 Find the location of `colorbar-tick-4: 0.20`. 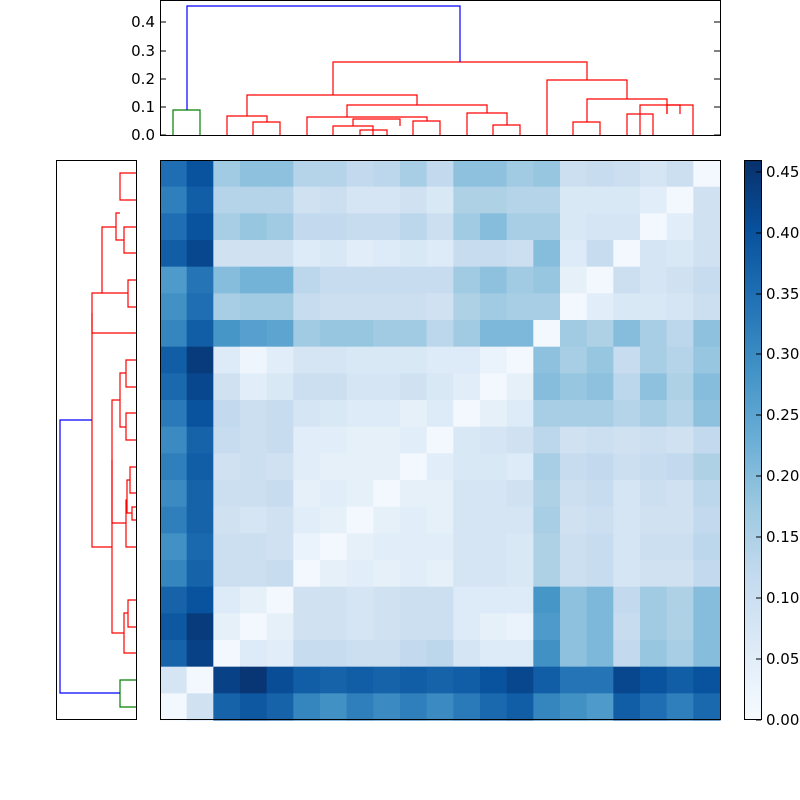

colorbar-tick-4: 0.20 is located at coordinates (777, 476).